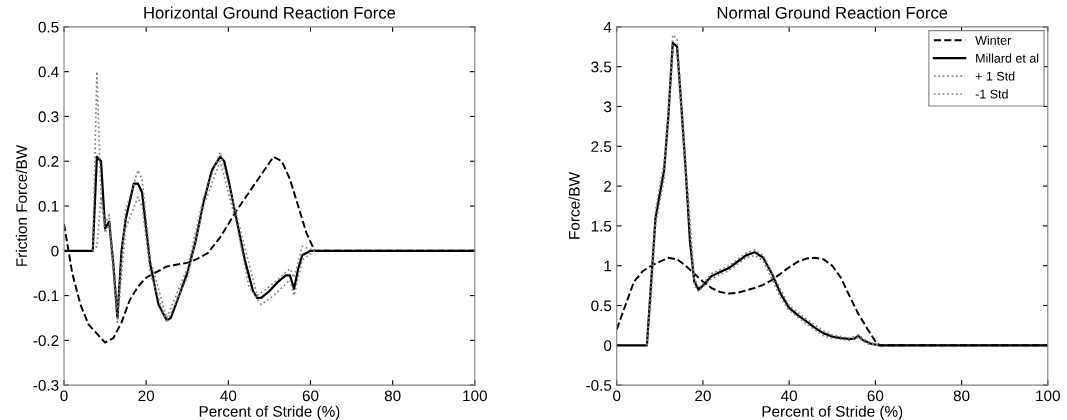 The height and width of the screenshot is (420, 1067). I want to click on y-tick-label: -0.5, so click(599, 385).